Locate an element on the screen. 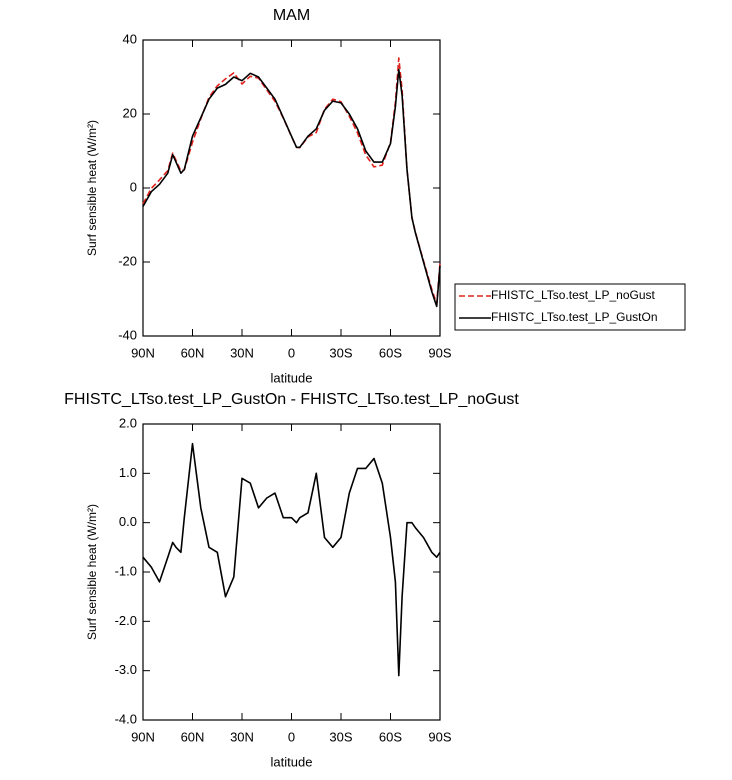  legend-box is located at coordinates (570, 307).